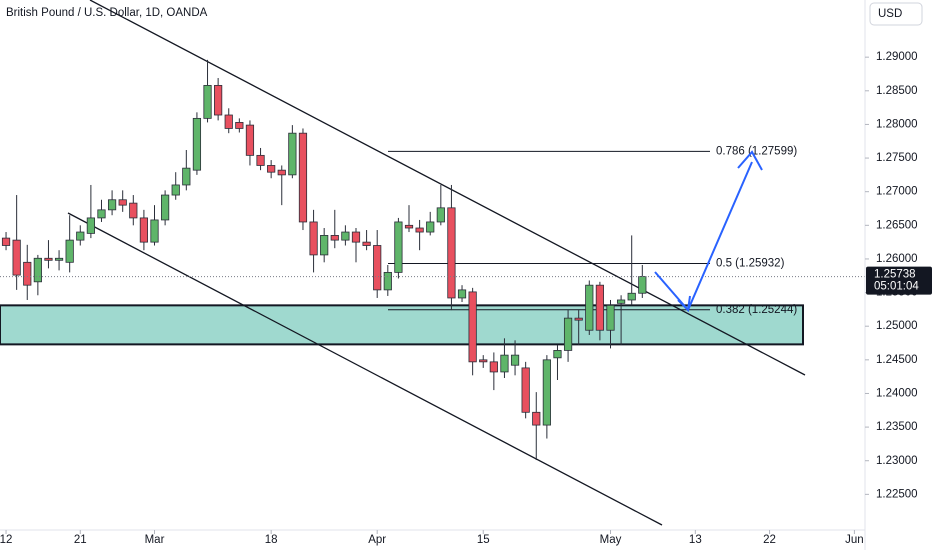 This screenshot has width=932, height=550. What do you see at coordinates (897, 326) in the screenshot?
I see `y-tick-label: 1.25000` at bounding box center [897, 326].